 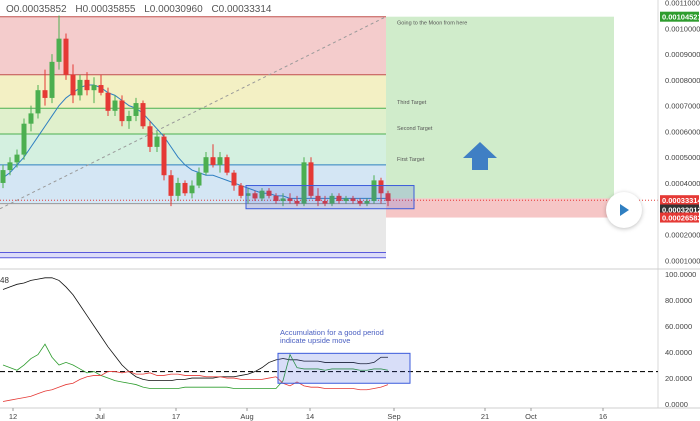 What do you see at coordinates (603, 416) in the screenshot?
I see `time-tick-label: 16` at bounding box center [603, 416].